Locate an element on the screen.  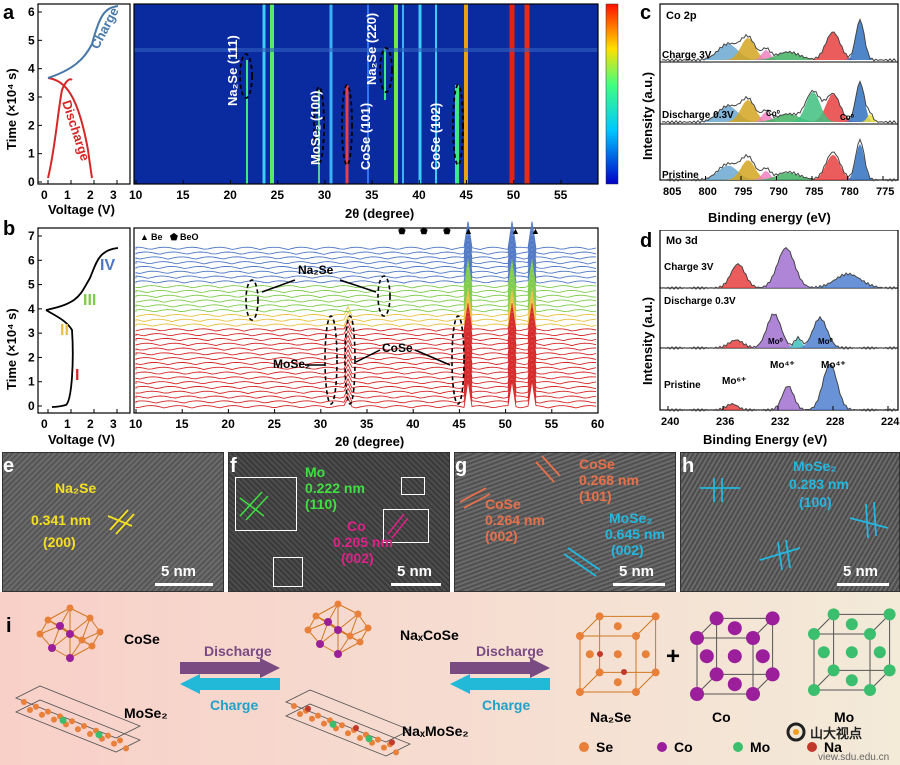
d-mo6: Mo⁶⁺ is located at coordinates (734, 381).